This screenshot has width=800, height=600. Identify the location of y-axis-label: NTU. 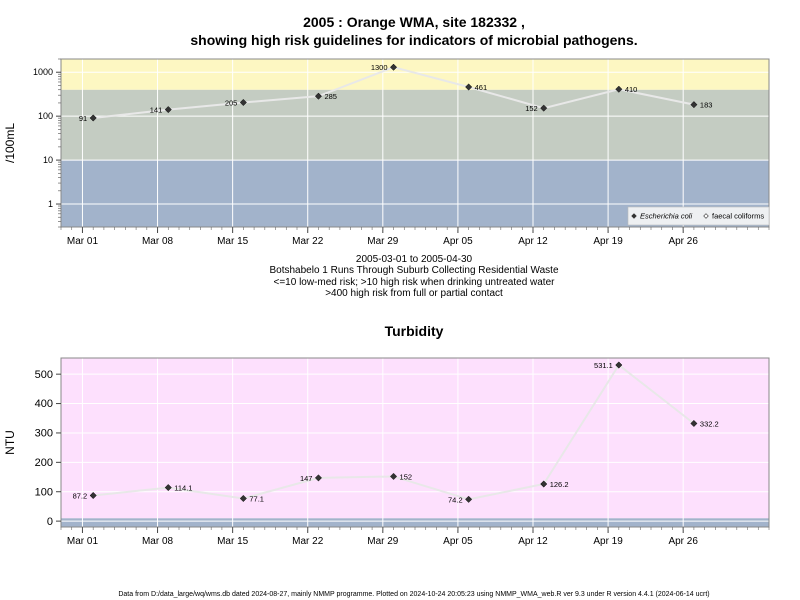
(10, 442).